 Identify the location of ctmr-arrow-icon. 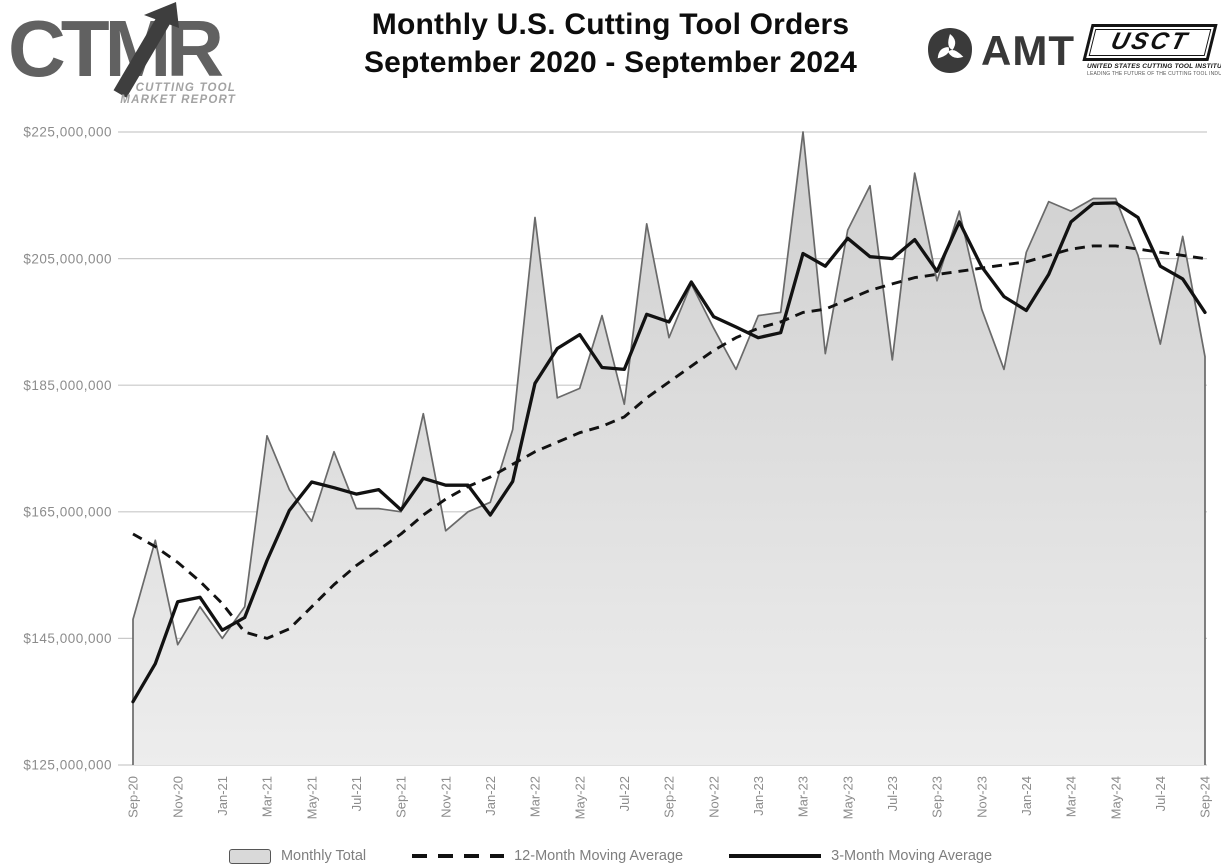
(146, 50).